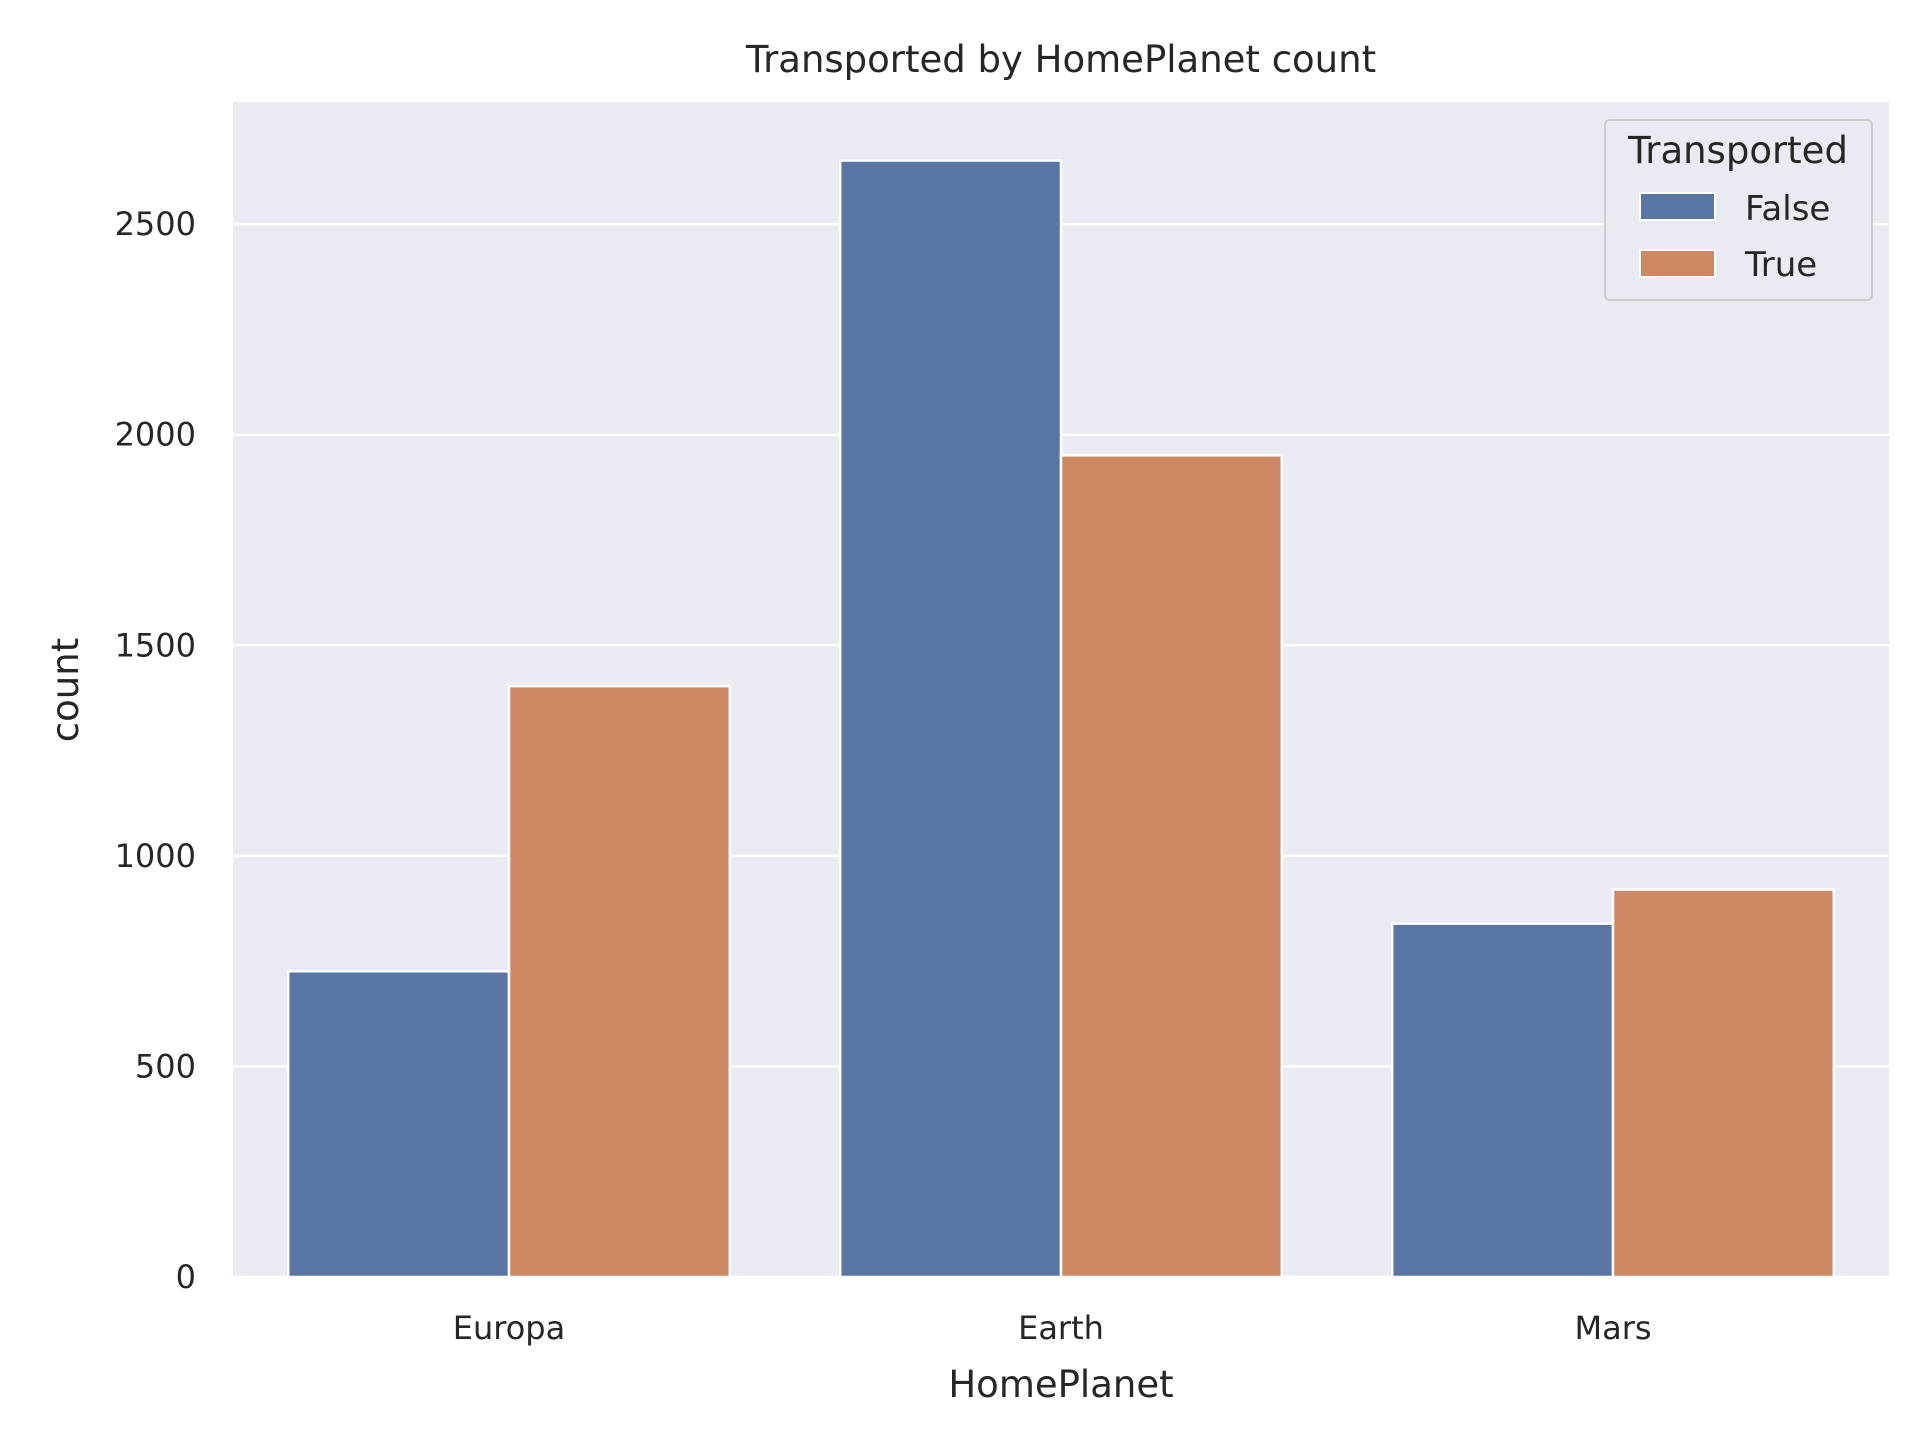 The height and width of the screenshot is (1440, 1920). What do you see at coordinates (619, 981) in the screenshot?
I see `bar-europa-true` at bounding box center [619, 981].